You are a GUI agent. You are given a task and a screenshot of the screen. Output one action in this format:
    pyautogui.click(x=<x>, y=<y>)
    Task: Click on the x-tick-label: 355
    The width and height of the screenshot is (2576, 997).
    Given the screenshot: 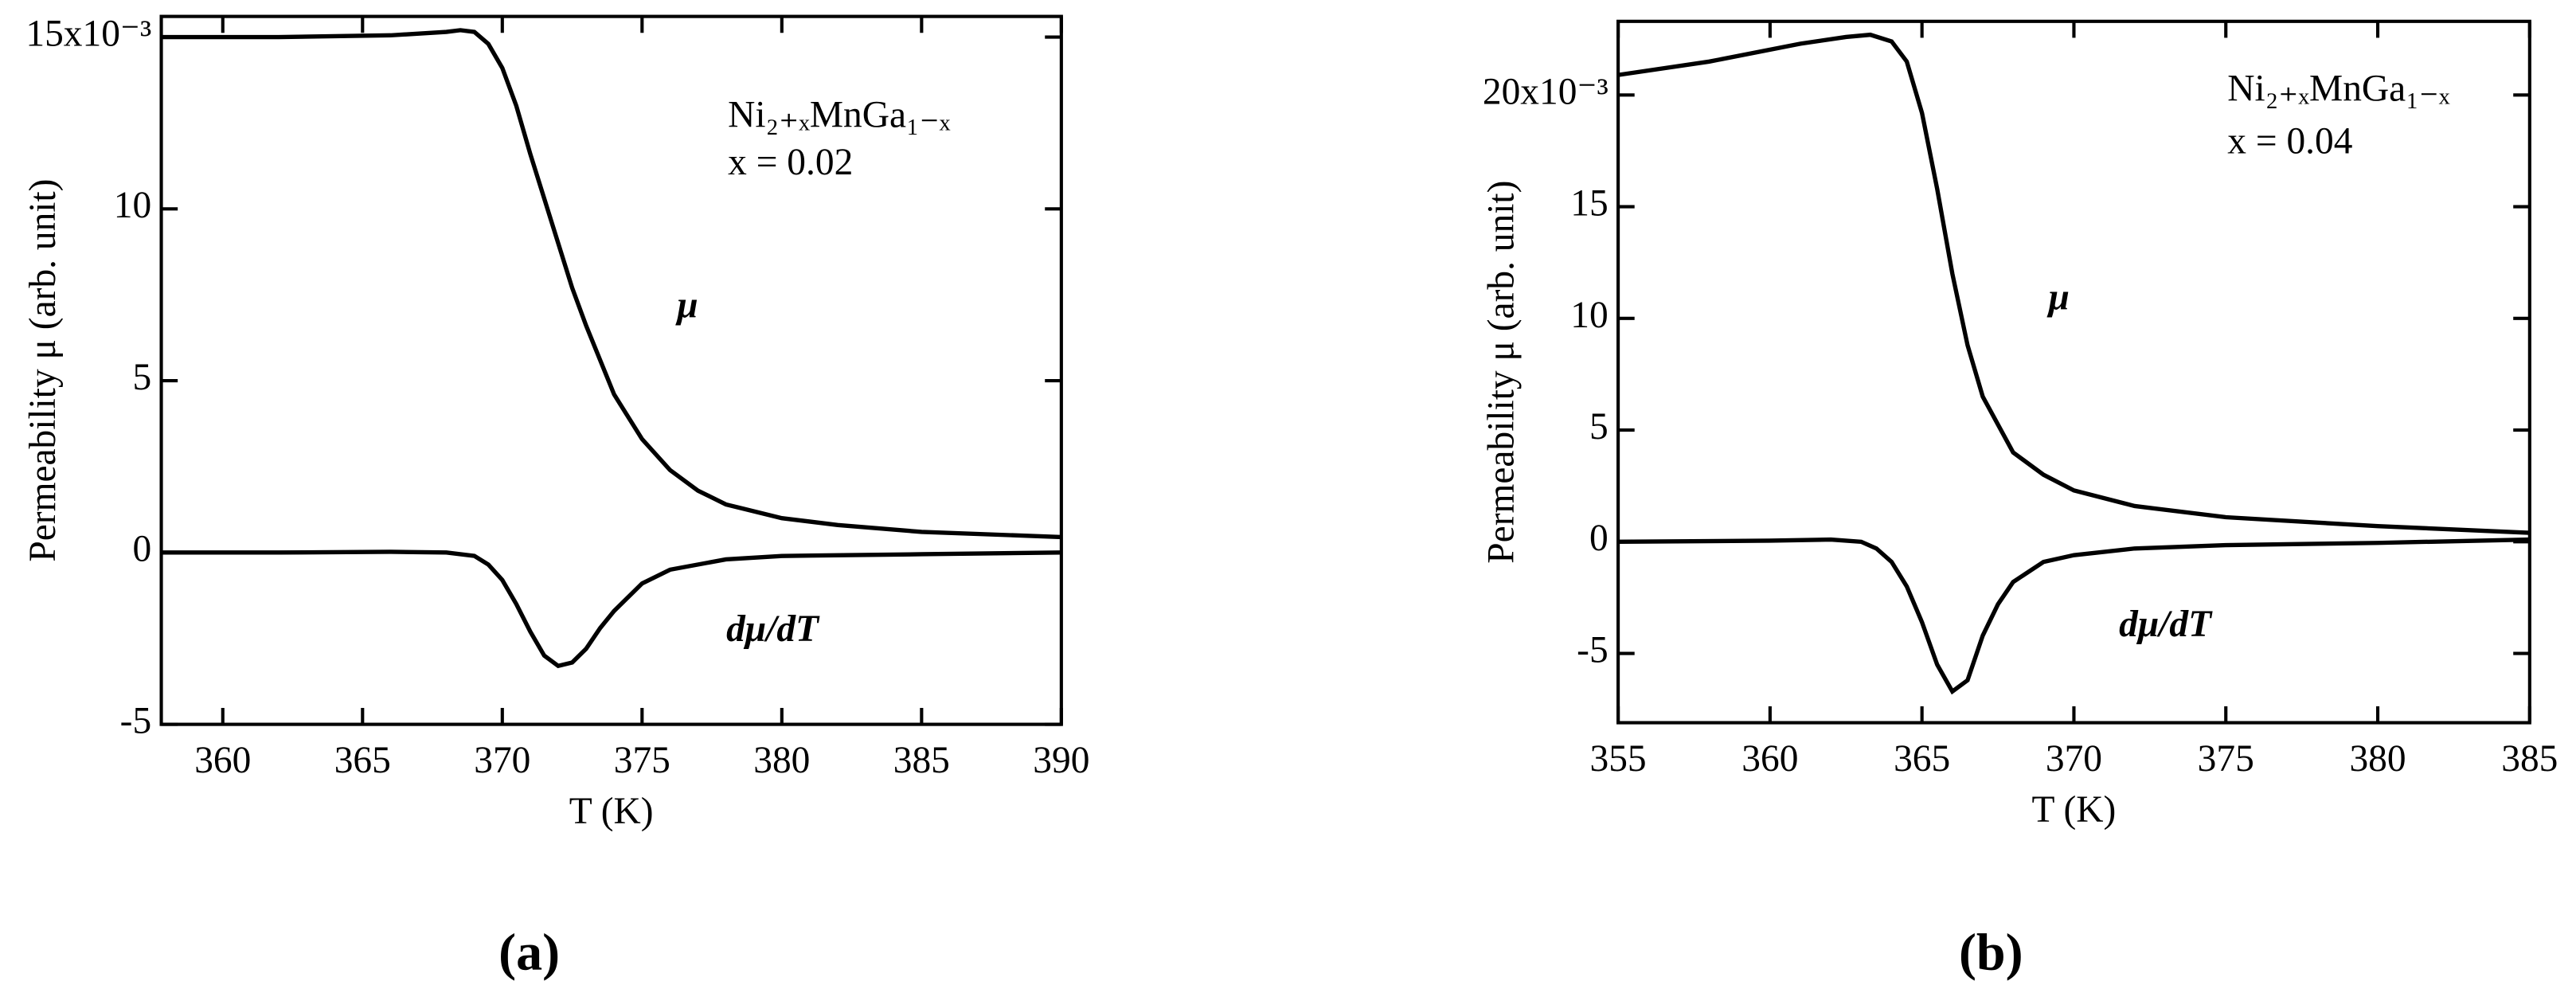 What is the action you would take?
    pyautogui.click(x=1618, y=759)
    